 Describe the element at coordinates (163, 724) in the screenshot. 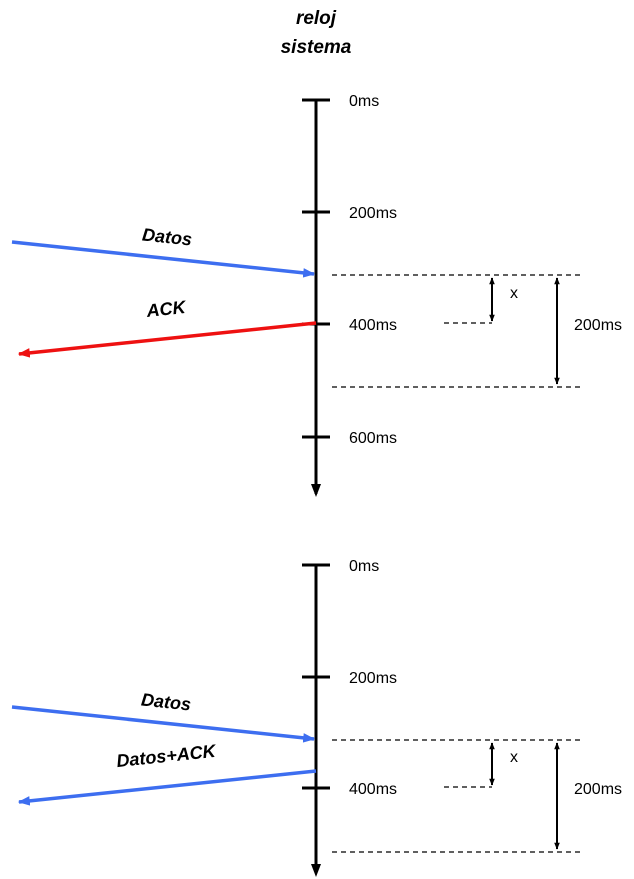

I see `timeline-bottom-data-arrow` at that location.